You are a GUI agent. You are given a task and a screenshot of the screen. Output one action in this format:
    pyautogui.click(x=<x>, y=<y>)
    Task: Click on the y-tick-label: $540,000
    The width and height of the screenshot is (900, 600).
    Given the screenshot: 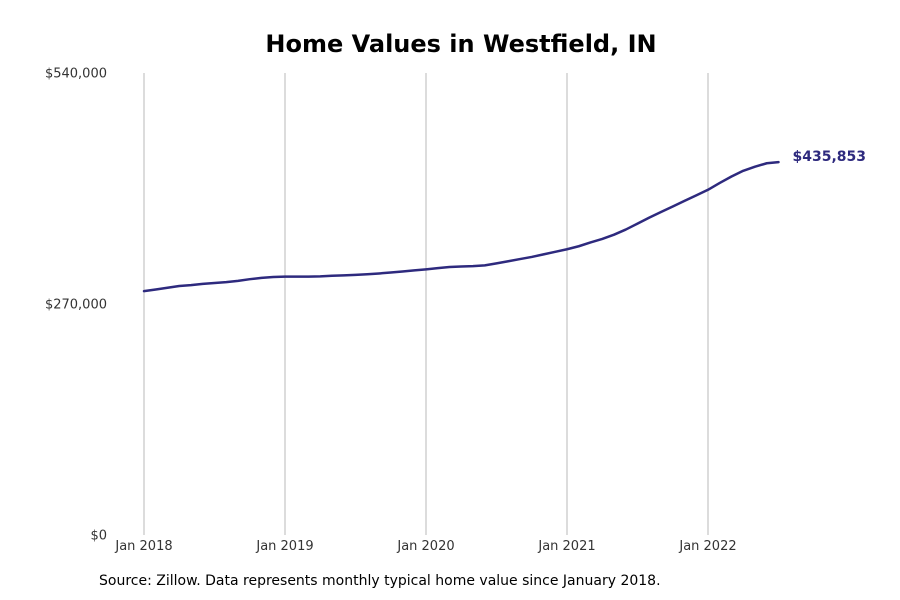 What is the action you would take?
    pyautogui.click(x=76, y=74)
    